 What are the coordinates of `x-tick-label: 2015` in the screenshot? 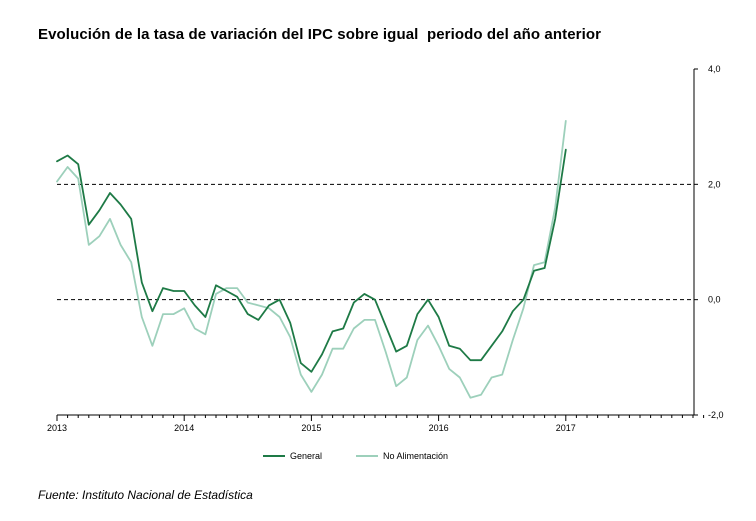 It's located at (311, 428).